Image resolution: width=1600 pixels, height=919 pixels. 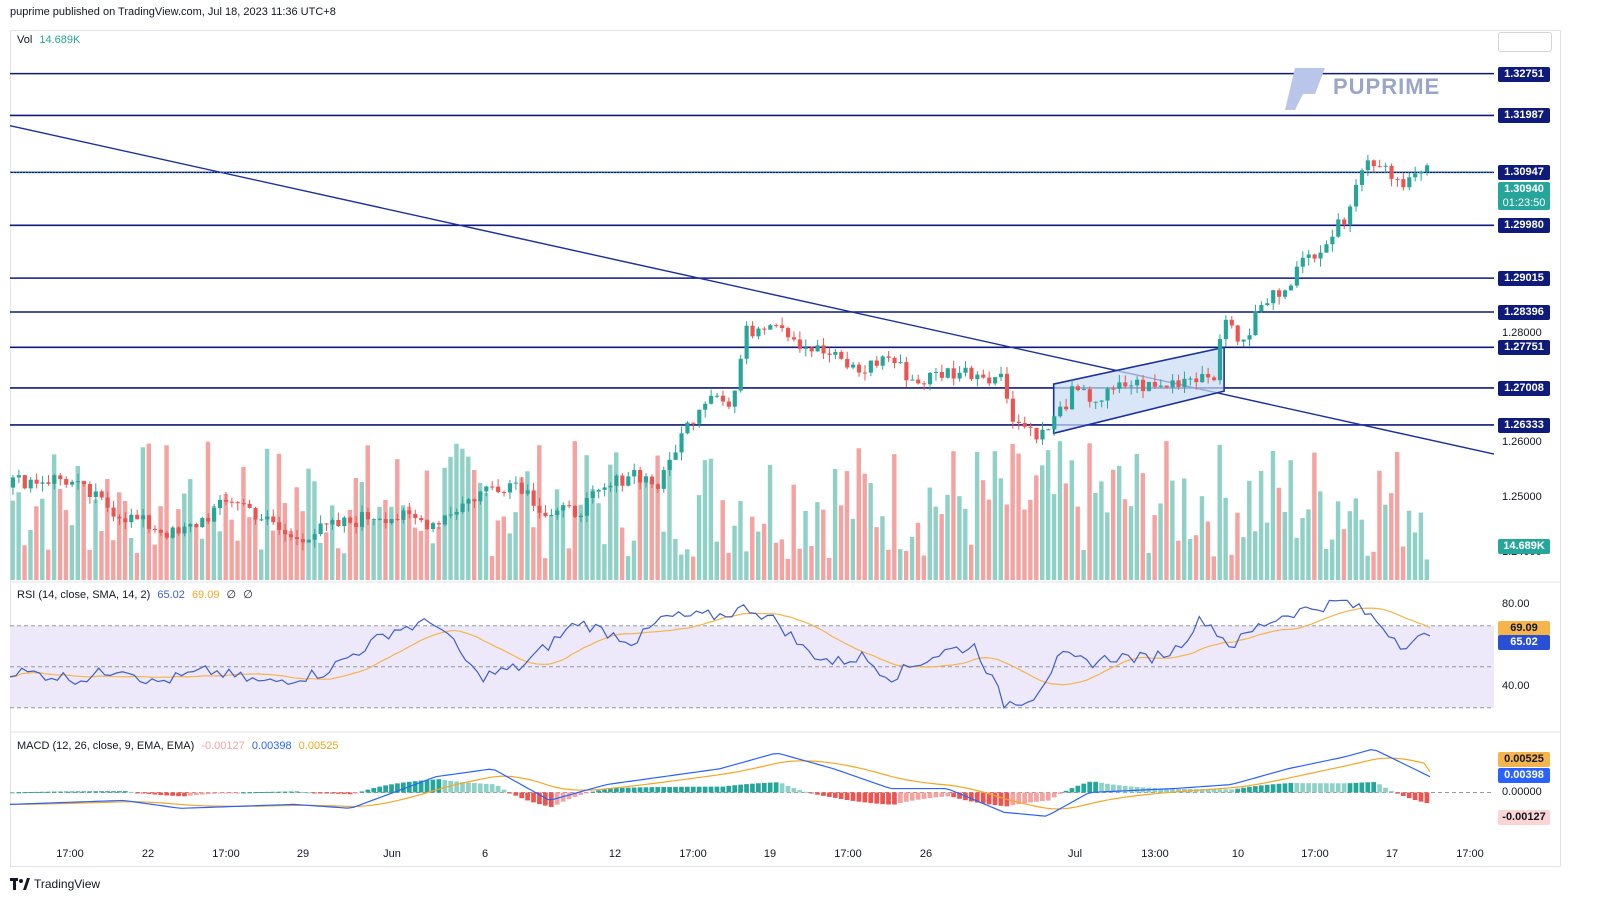 I want to click on time-axis-tick: 17:00, so click(x=693, y=854).